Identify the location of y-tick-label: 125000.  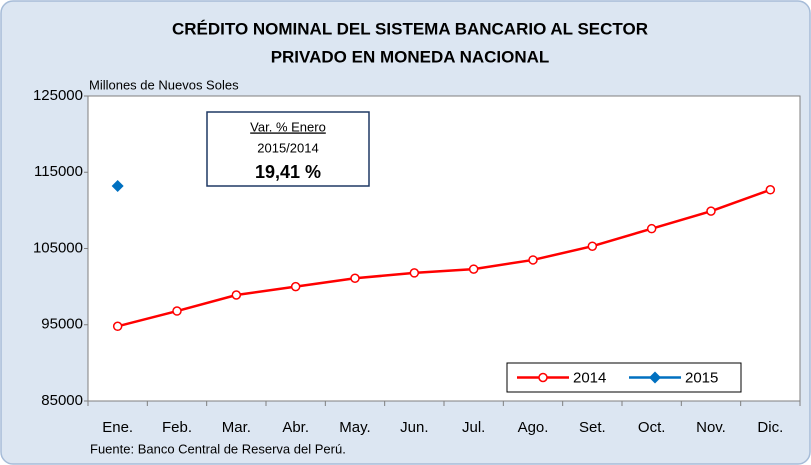
(58, 95).